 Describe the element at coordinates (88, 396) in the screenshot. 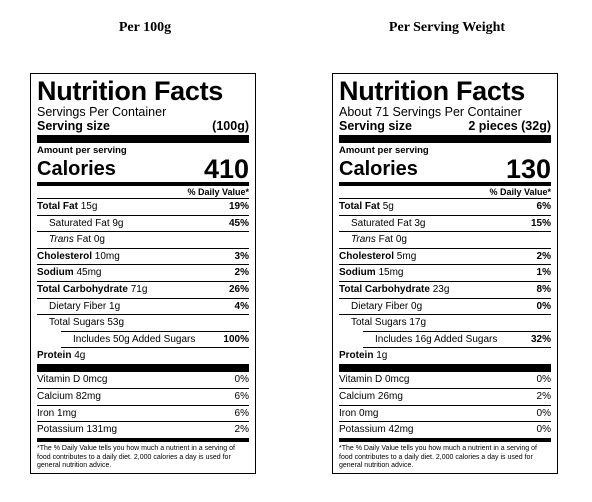

I see `calcium-amount: 82mg` at that location.